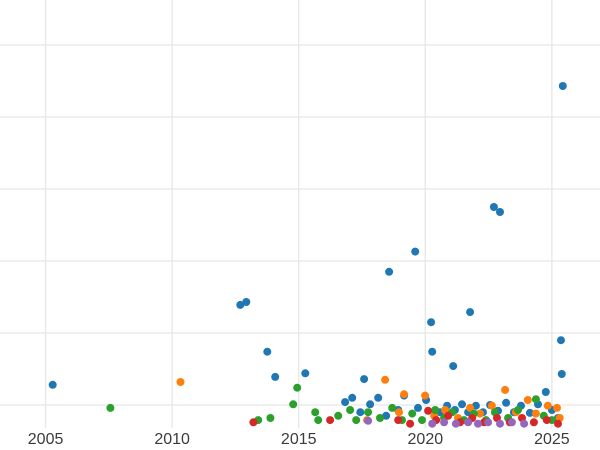 This screenshot has width=600, height=450. I want to click on x-axis-tick-labels-group: 2005 2010 2015 2020 2025, so click(299, 439).